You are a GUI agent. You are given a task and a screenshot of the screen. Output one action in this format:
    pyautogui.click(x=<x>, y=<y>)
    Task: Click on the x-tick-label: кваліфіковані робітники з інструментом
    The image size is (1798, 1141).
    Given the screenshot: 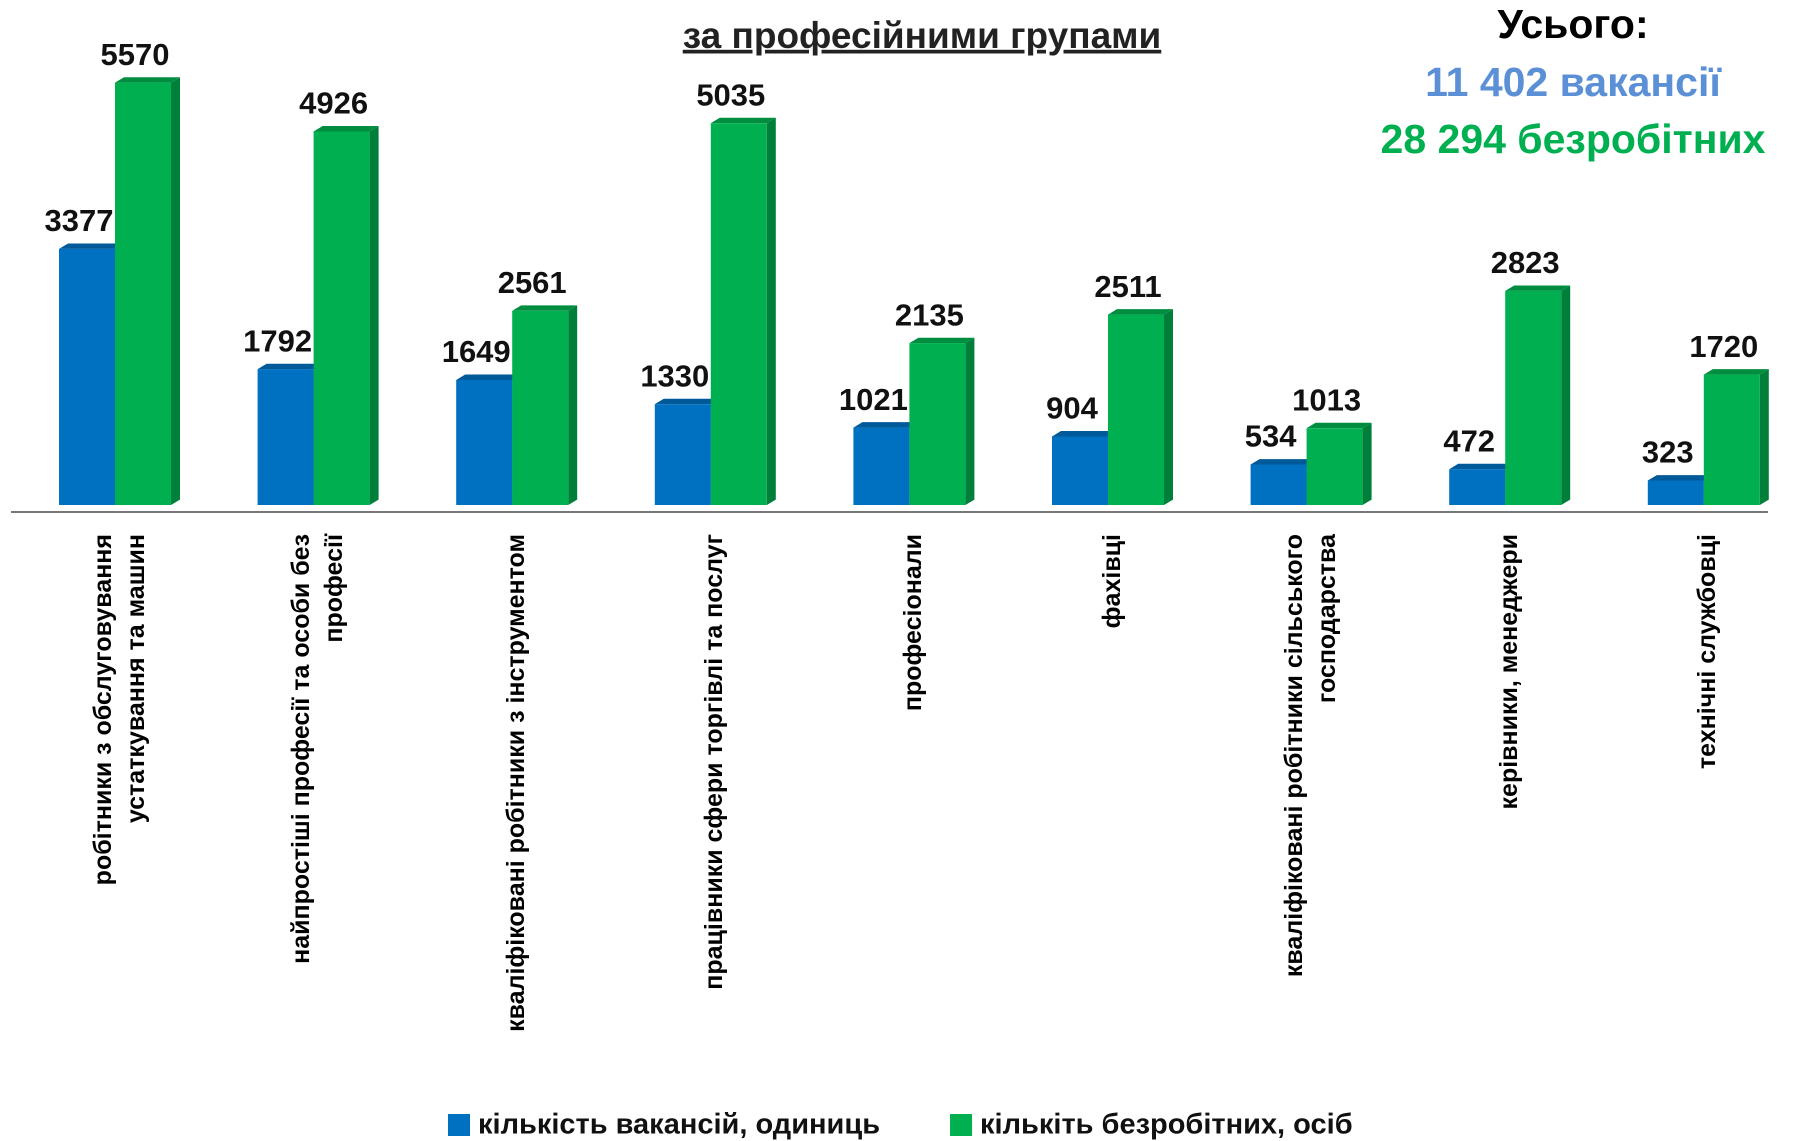 What is the action you would take?
    pyautogui.click(x=515, y=783)
    